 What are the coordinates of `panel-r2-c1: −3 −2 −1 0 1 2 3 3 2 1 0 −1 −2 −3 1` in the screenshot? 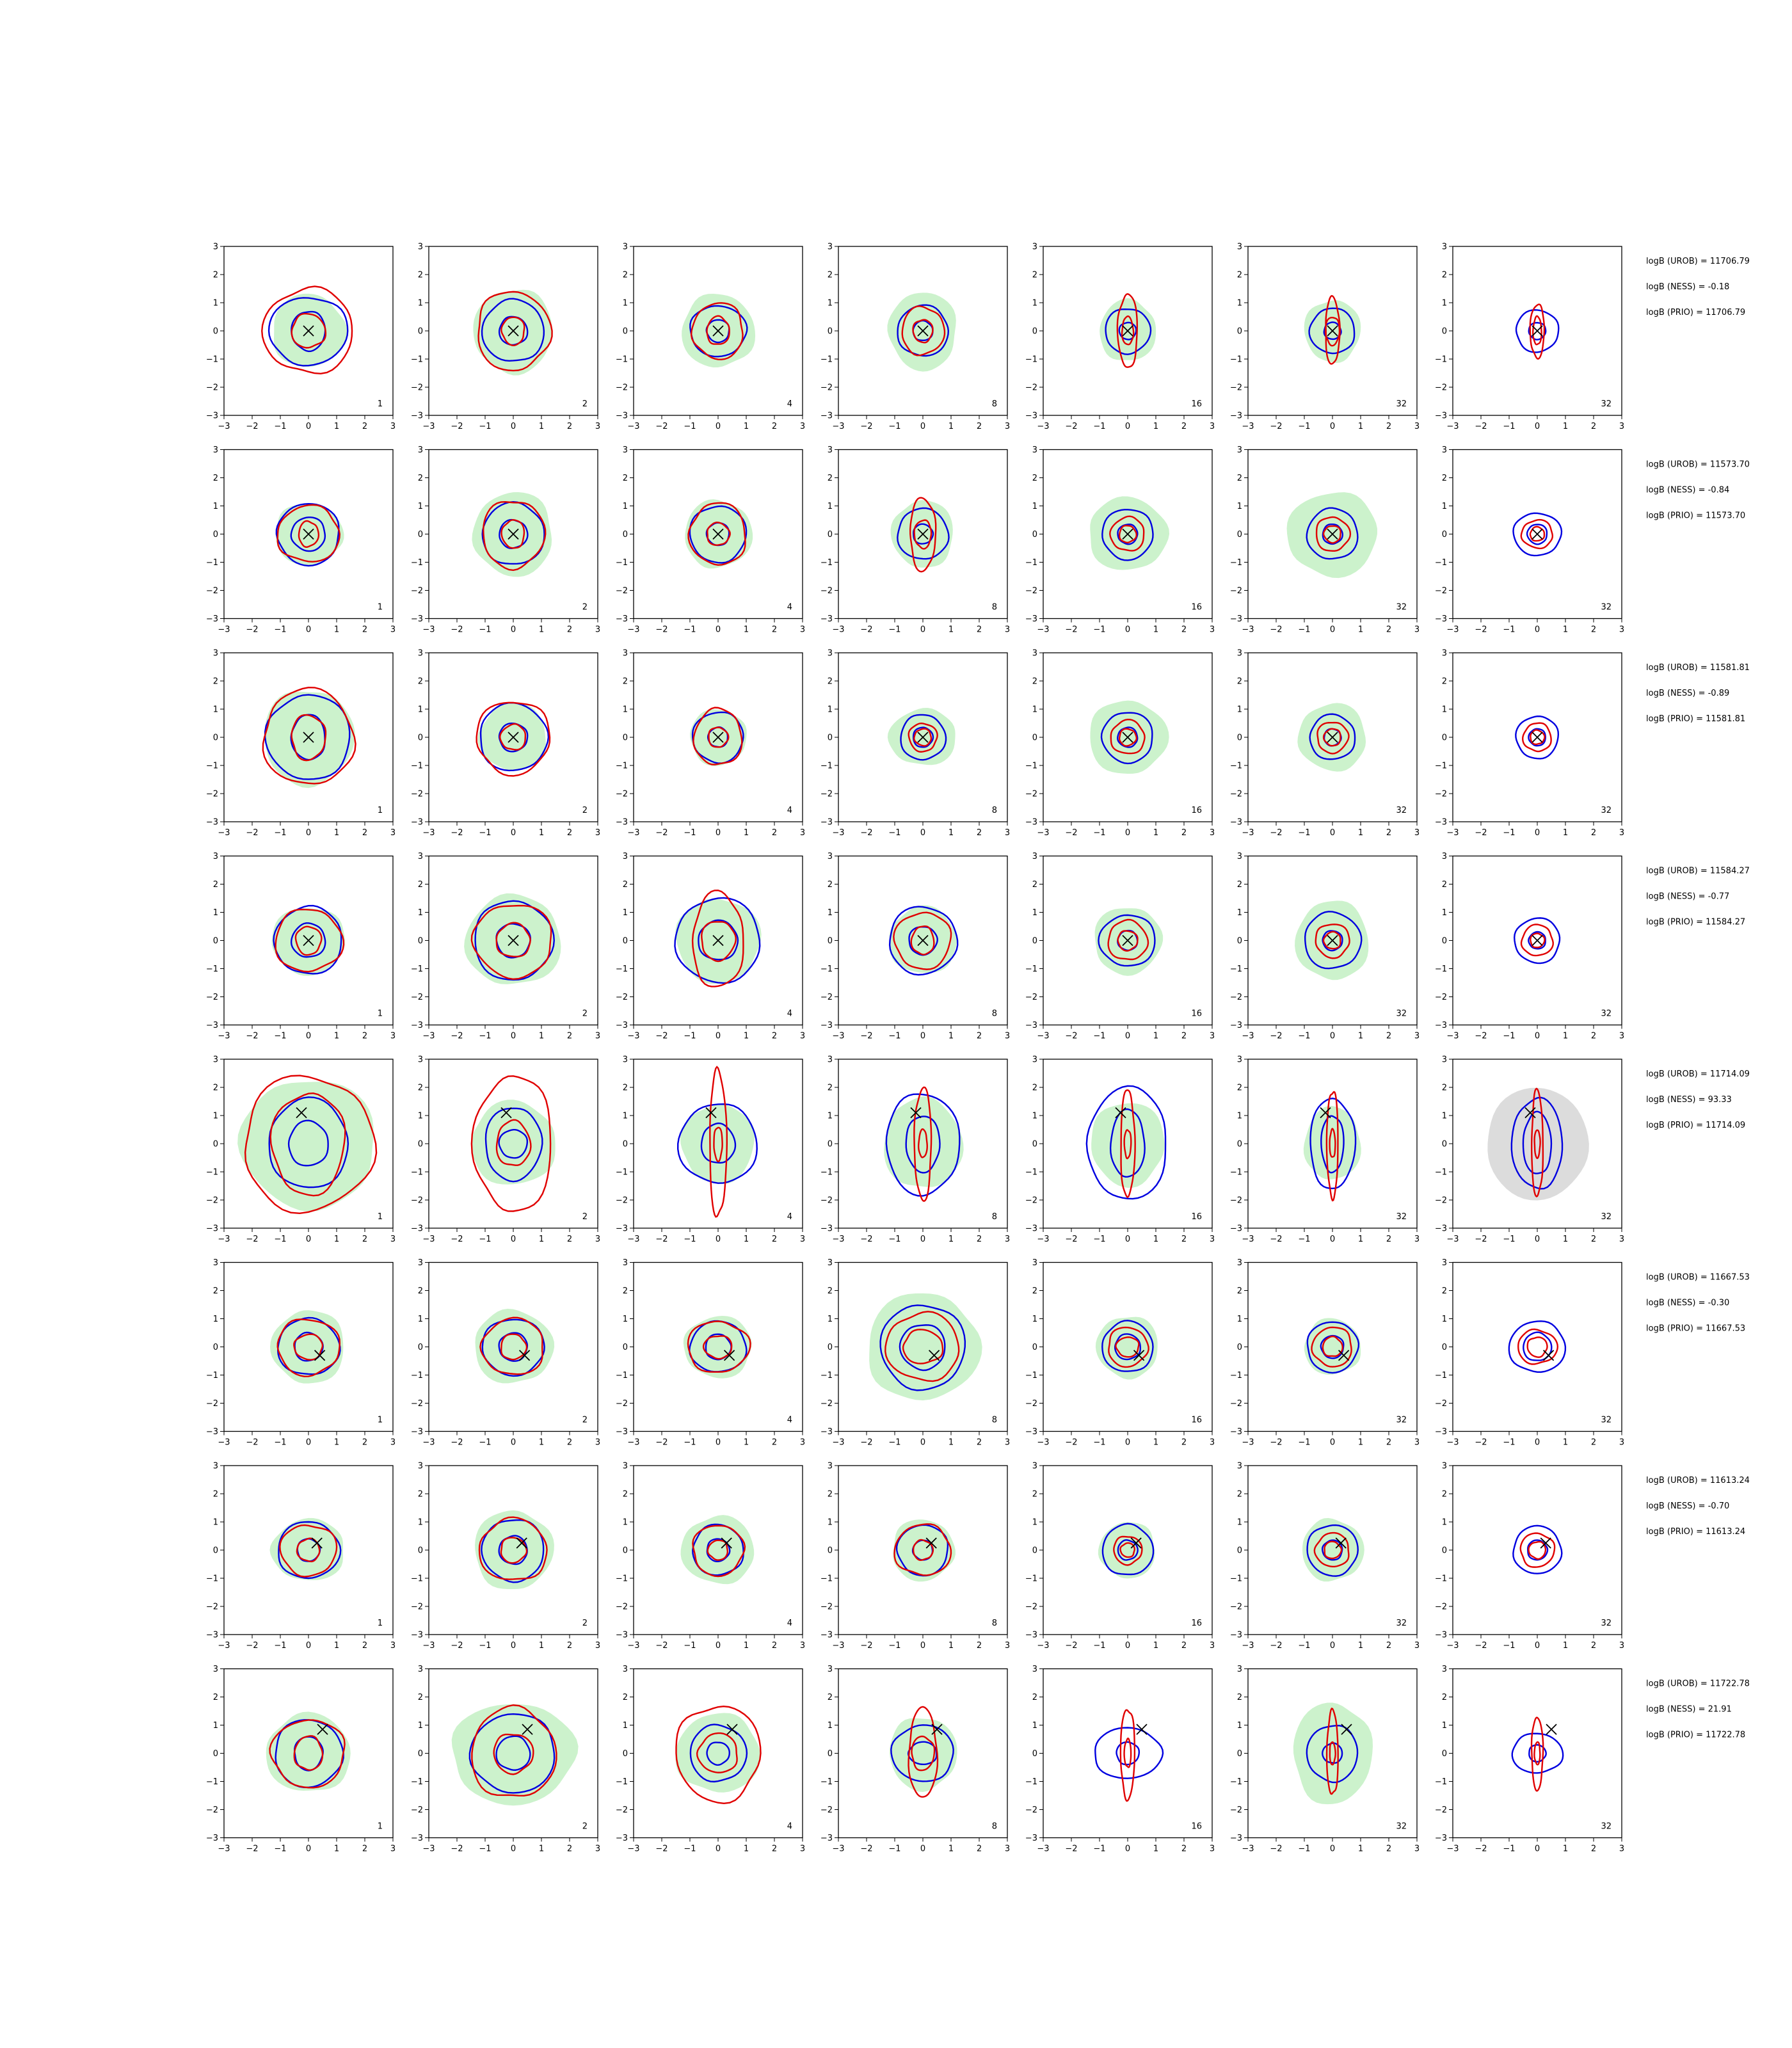 It's located at (301, 540).